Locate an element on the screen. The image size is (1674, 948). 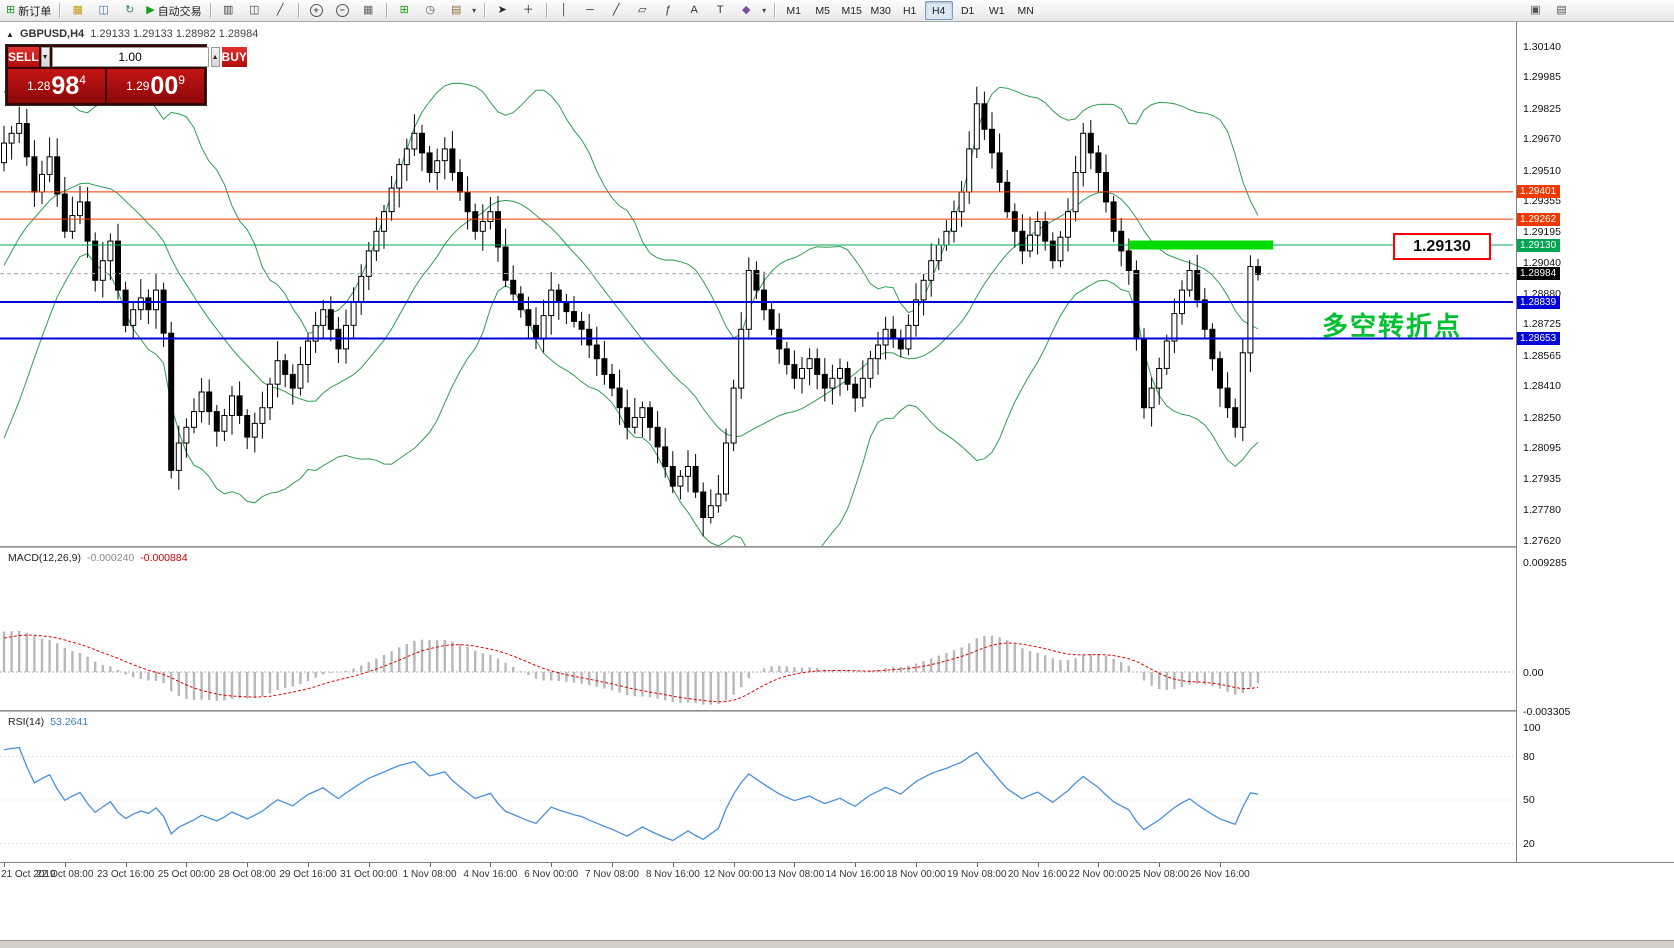
price-tick: 1.28565 is located at coordinates (1542, 355).